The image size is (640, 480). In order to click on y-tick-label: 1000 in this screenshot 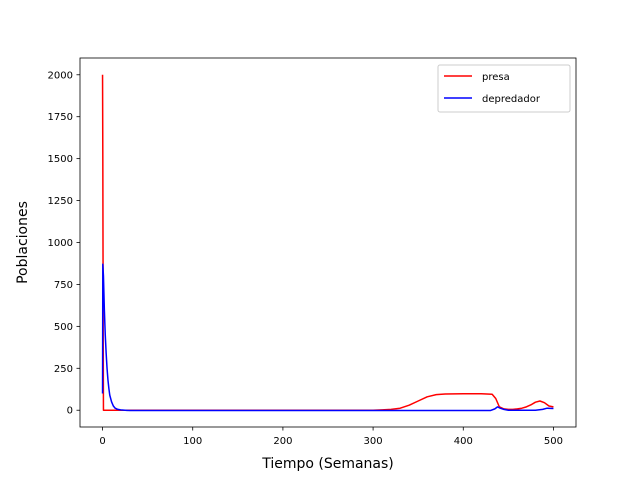, I will do `click(60, 243)`.